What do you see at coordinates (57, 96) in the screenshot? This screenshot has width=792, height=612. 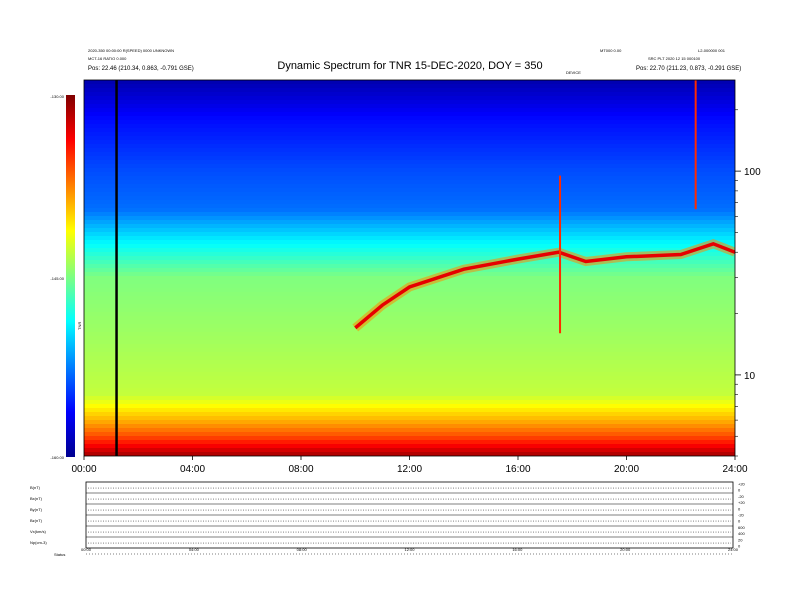 I see `colorbar-tick-top: -130.00` at bounding box center [57, 96].